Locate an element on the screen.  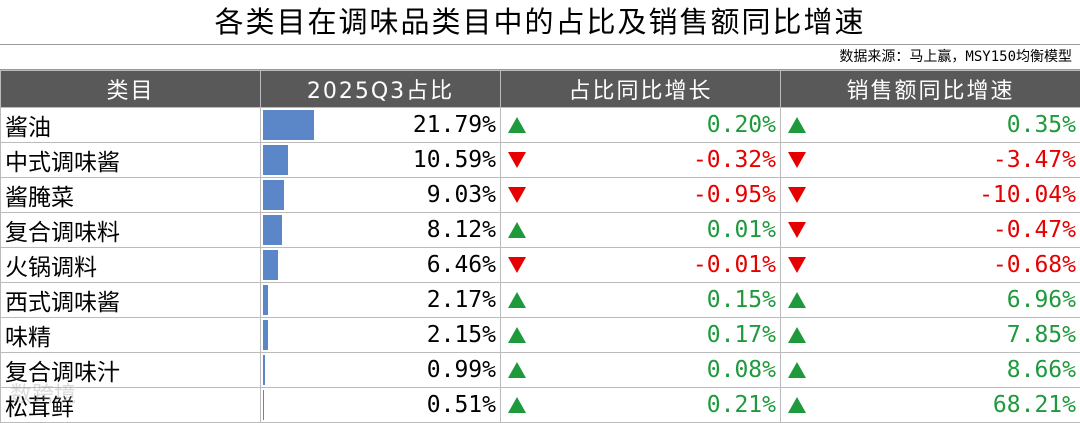
change: 0.20% is located at coordinates (741, 125).